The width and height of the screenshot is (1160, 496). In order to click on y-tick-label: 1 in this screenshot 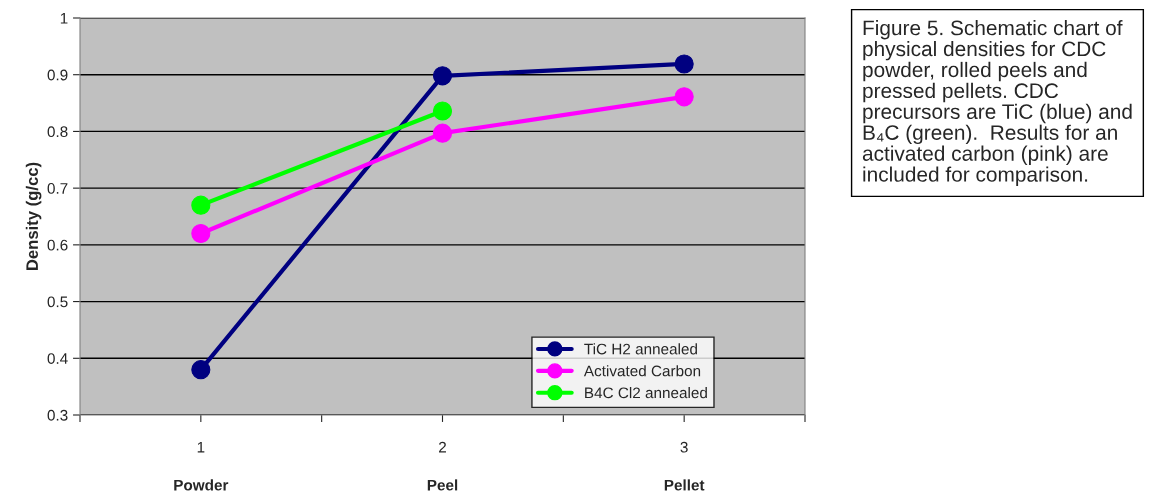, I will do `click(64, 18)`.